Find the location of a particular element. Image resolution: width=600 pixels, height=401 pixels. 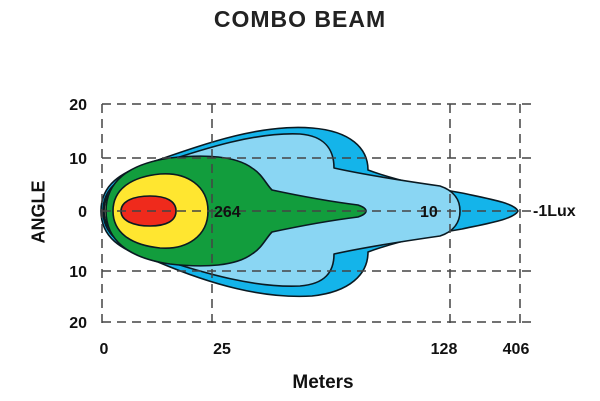

x-tick-label: 25 is located at coordinates (222, 349).